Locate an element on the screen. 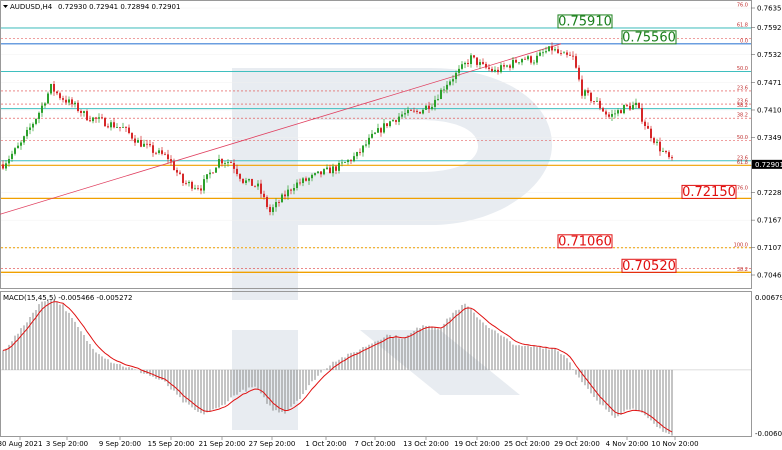 Image resolution: width=782 pixels, height=450 pixels. macd-axis-min: -0.00605 is located at coordinates (768, 434).